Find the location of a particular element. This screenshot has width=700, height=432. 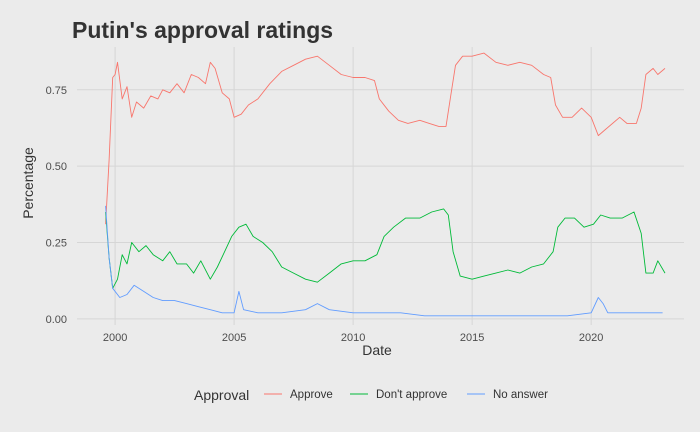

legend: Approval Approve Don't approve No answer is located at coordinates (371, 395).